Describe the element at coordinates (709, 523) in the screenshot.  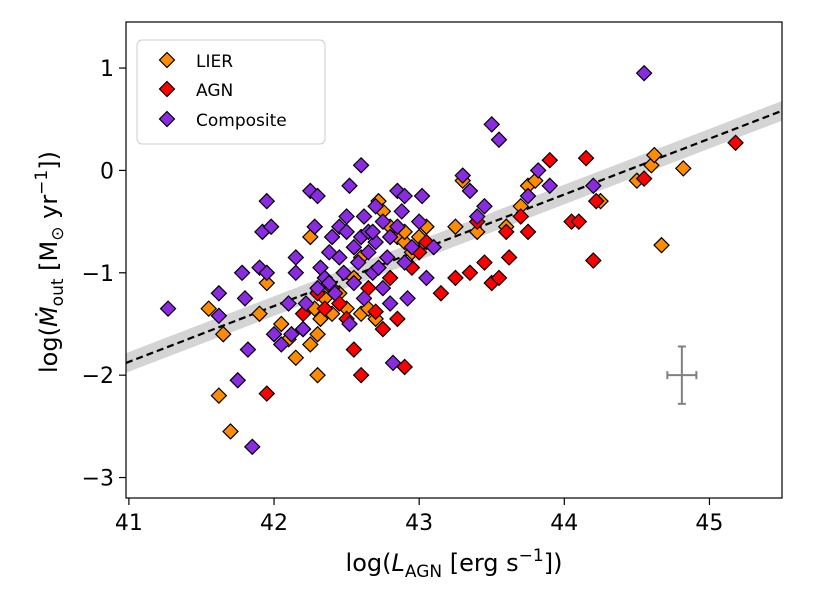
I see `x-tick-label: 45` at that location.